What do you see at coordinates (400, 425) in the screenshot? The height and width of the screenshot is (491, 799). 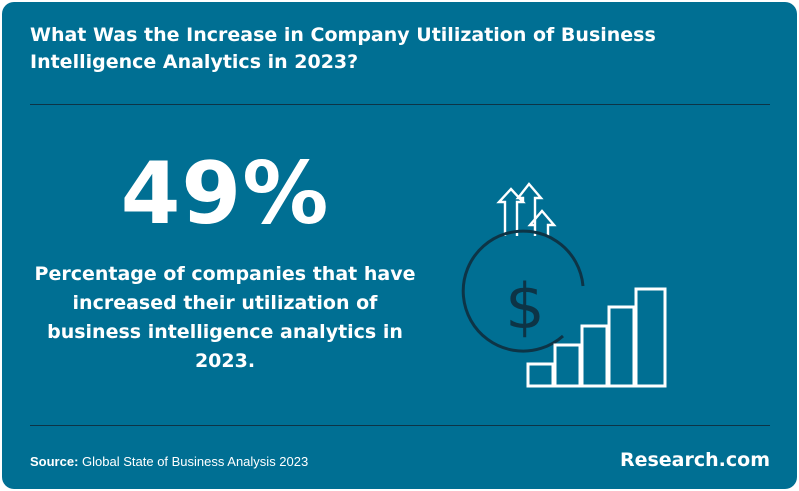 I see `divider-bottom` at bounding box center [400, 425].